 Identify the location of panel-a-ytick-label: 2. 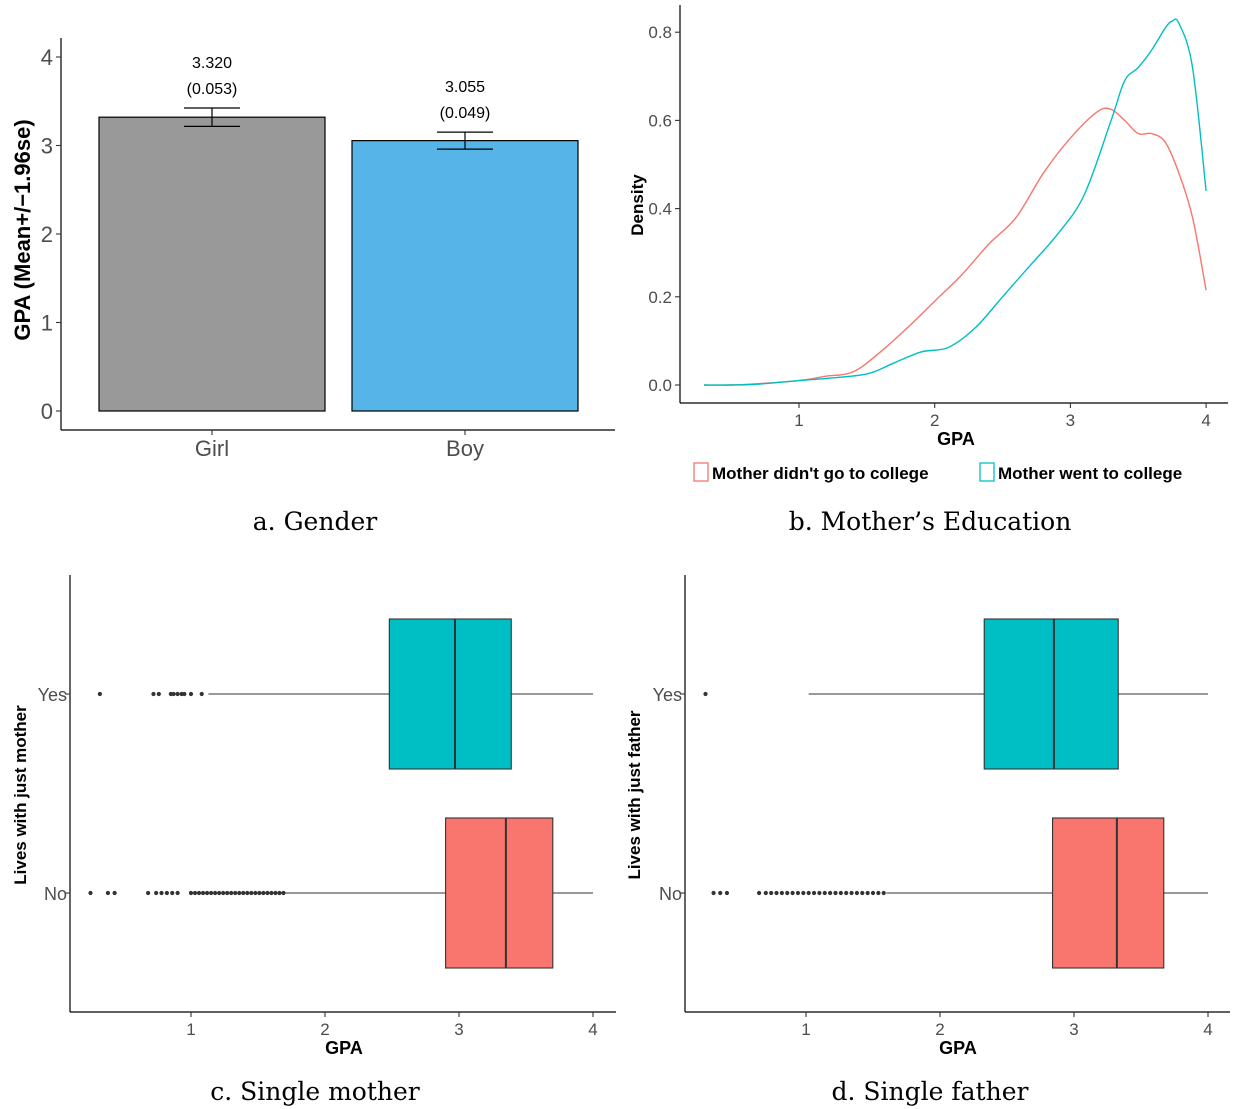
(47, 234).